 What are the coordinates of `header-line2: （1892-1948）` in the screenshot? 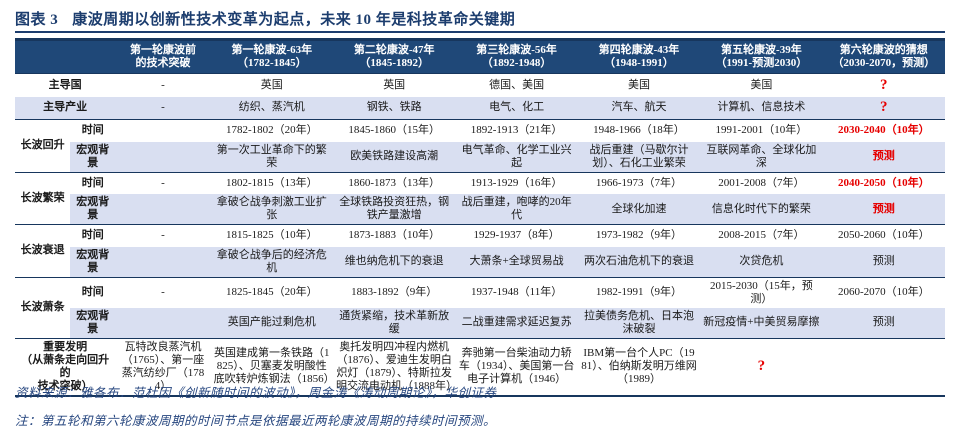 It's located at (516, 63).